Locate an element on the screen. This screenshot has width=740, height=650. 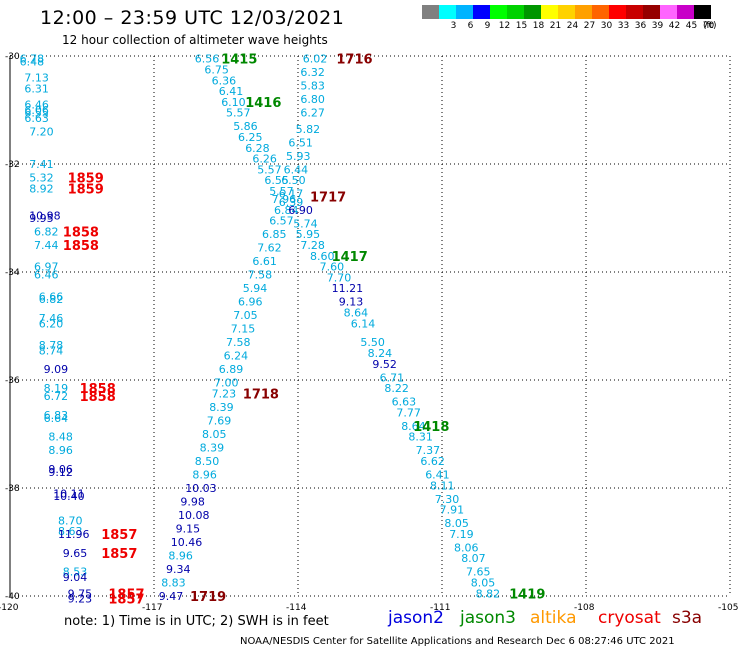
swh-value: 6.39 is located at coordinates (291, 202).